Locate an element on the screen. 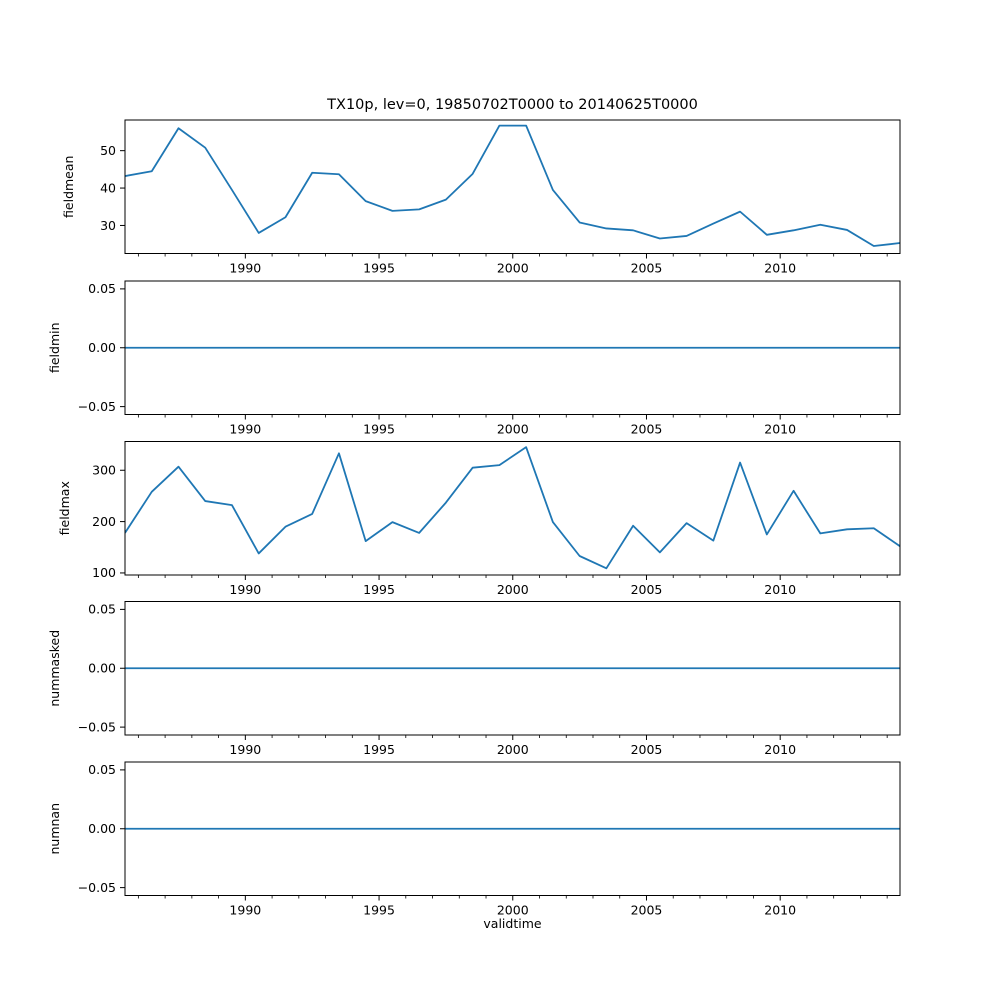 This screenshot has height=1000, width=1000. y-tick-label: 100 is located at coordinates (104, 572).